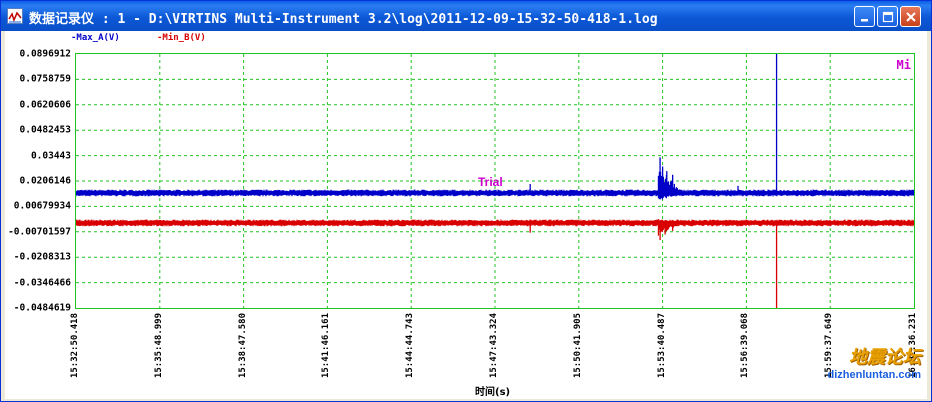  Describe the element at coordinates (42, 308) in the screenshot. I see `y-tick-label: -0.0484619` at that location.